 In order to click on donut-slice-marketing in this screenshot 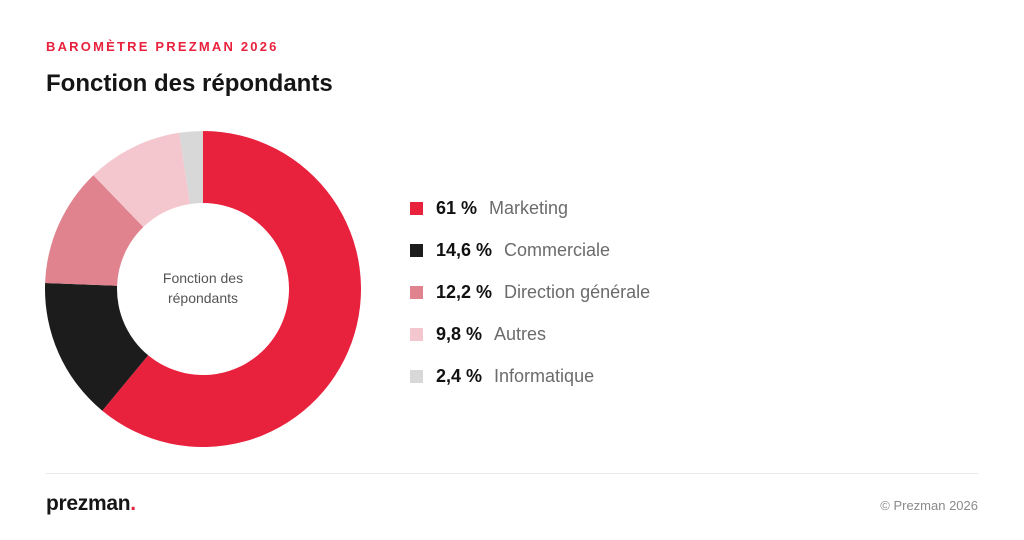, I will do `click(231, 289)`.